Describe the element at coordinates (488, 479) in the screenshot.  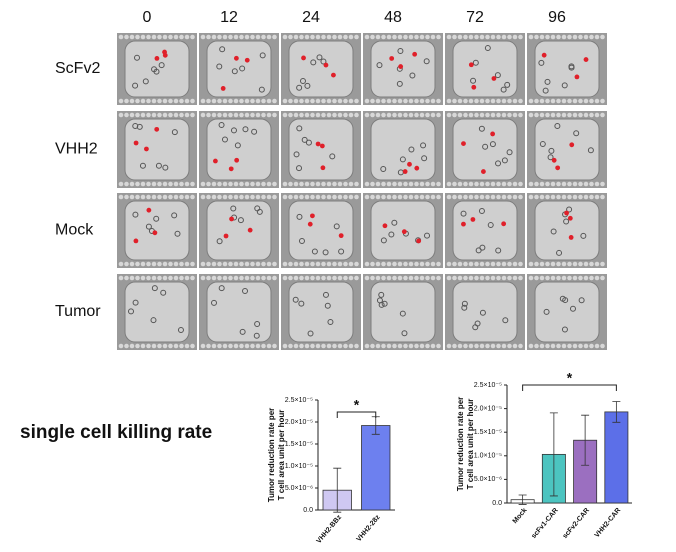
I see `y-tick-label: 5.0×10⁻⁶` at that location.